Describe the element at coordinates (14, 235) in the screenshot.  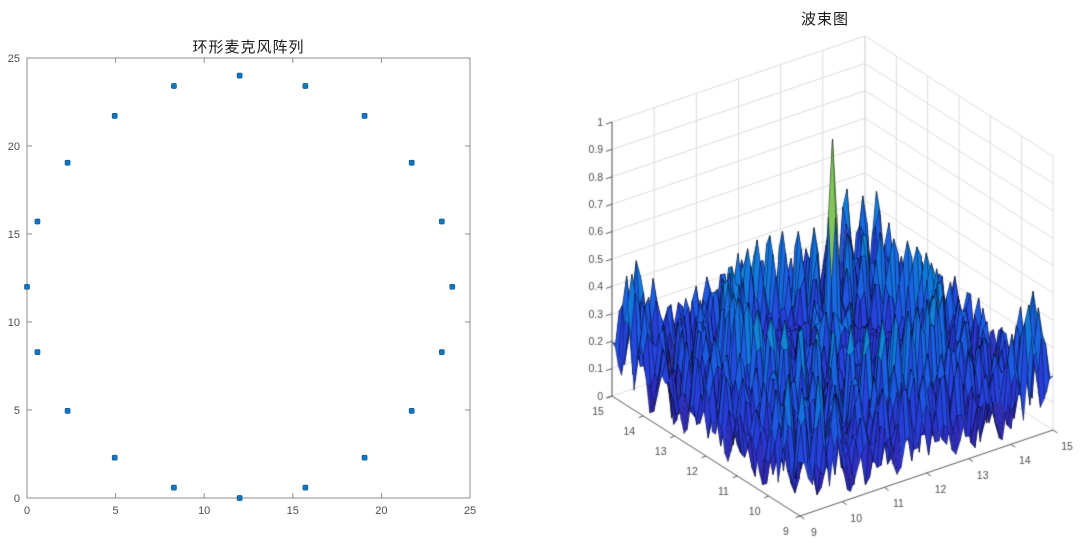
I see `y-tick-label: 15` at that location.